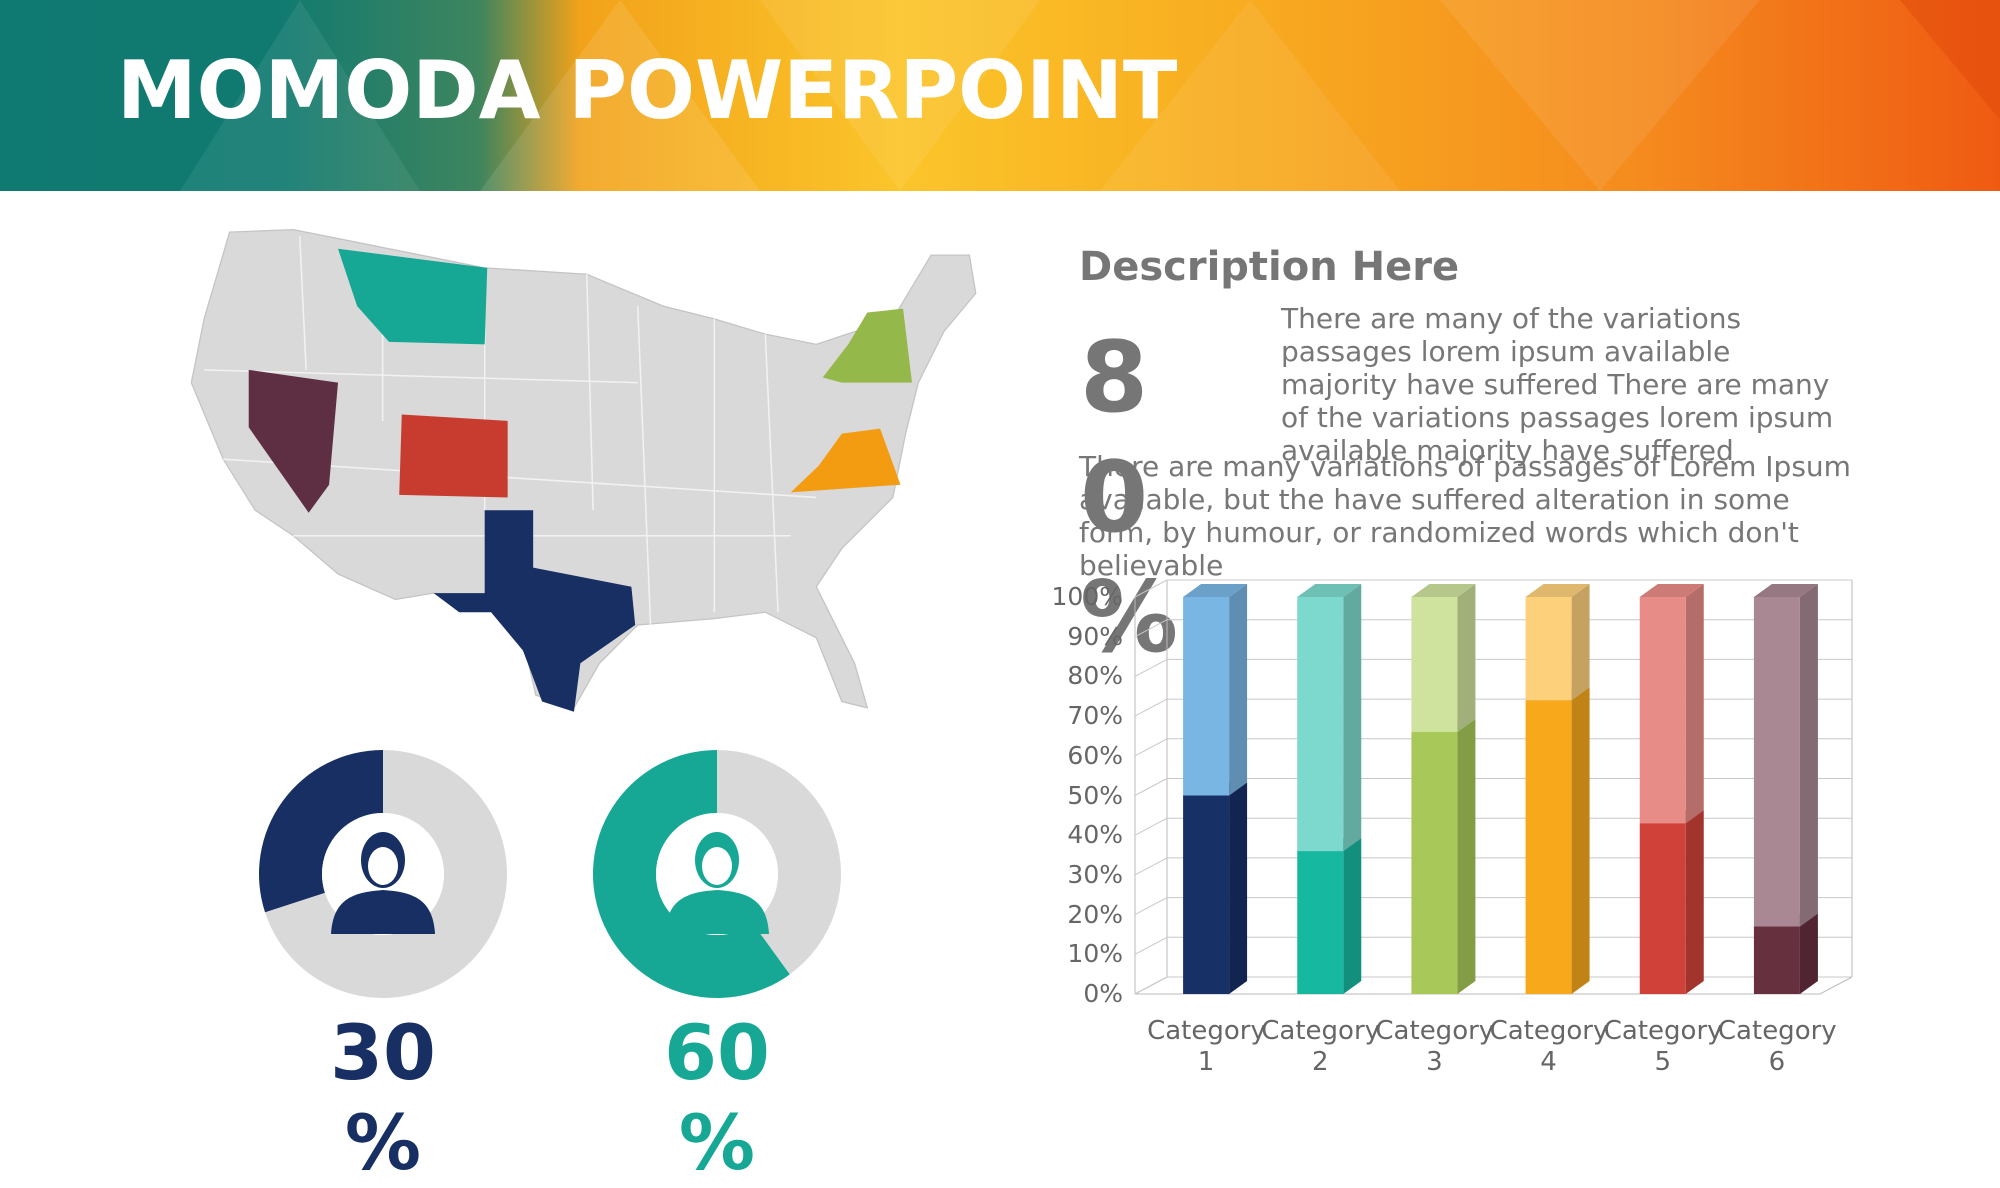 Image resolution: width=2000 pixels, height=1188 pixels. I want to click on donut-label: 60%, so click(717, 1097).